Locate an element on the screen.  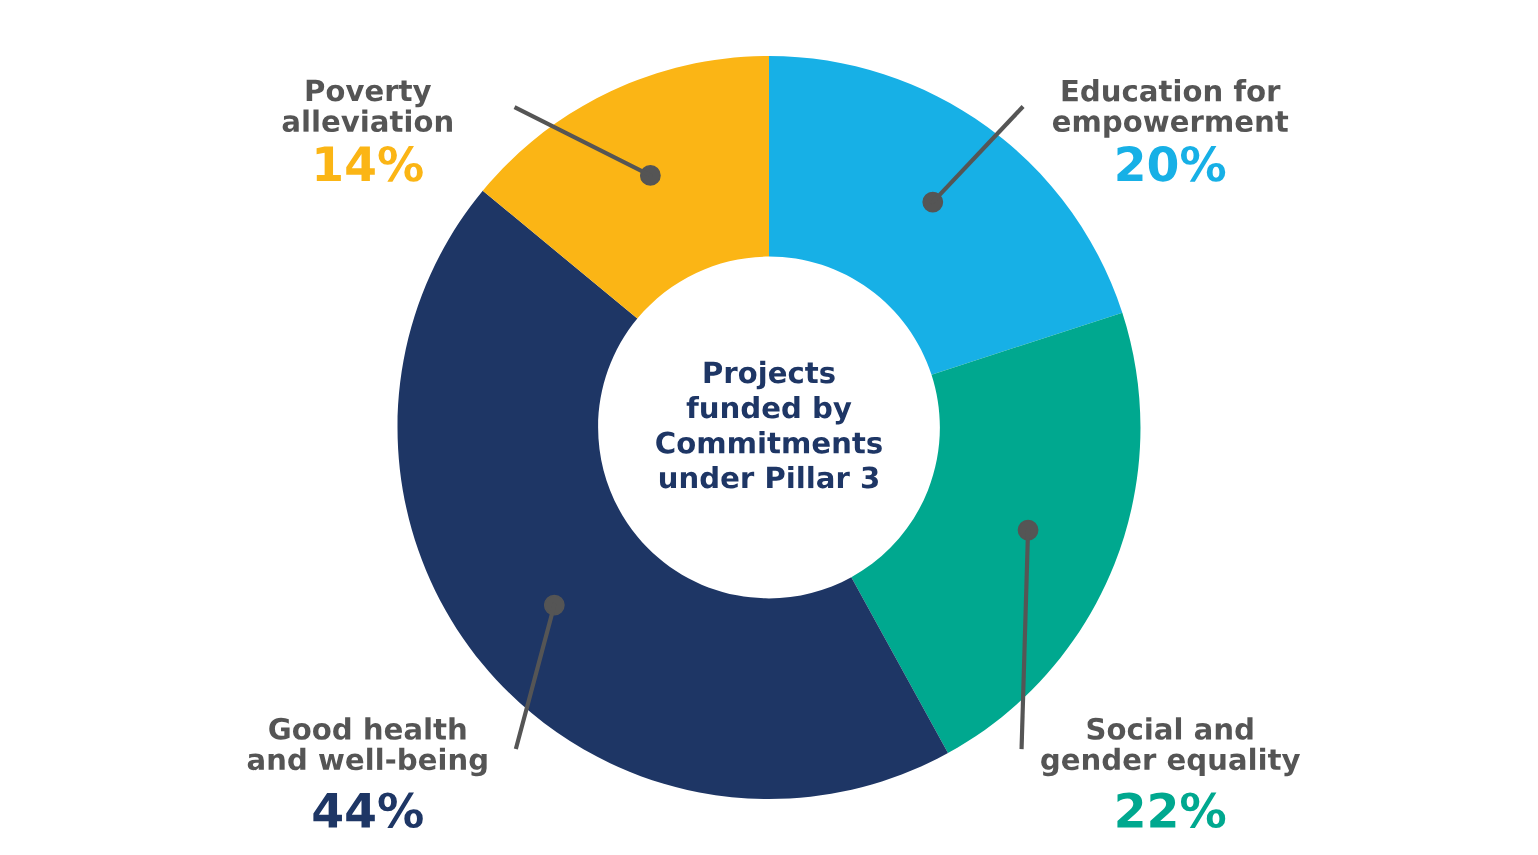
text: Projects funded by Commitments under Pillar 3 is located at coordinates (769, 424).